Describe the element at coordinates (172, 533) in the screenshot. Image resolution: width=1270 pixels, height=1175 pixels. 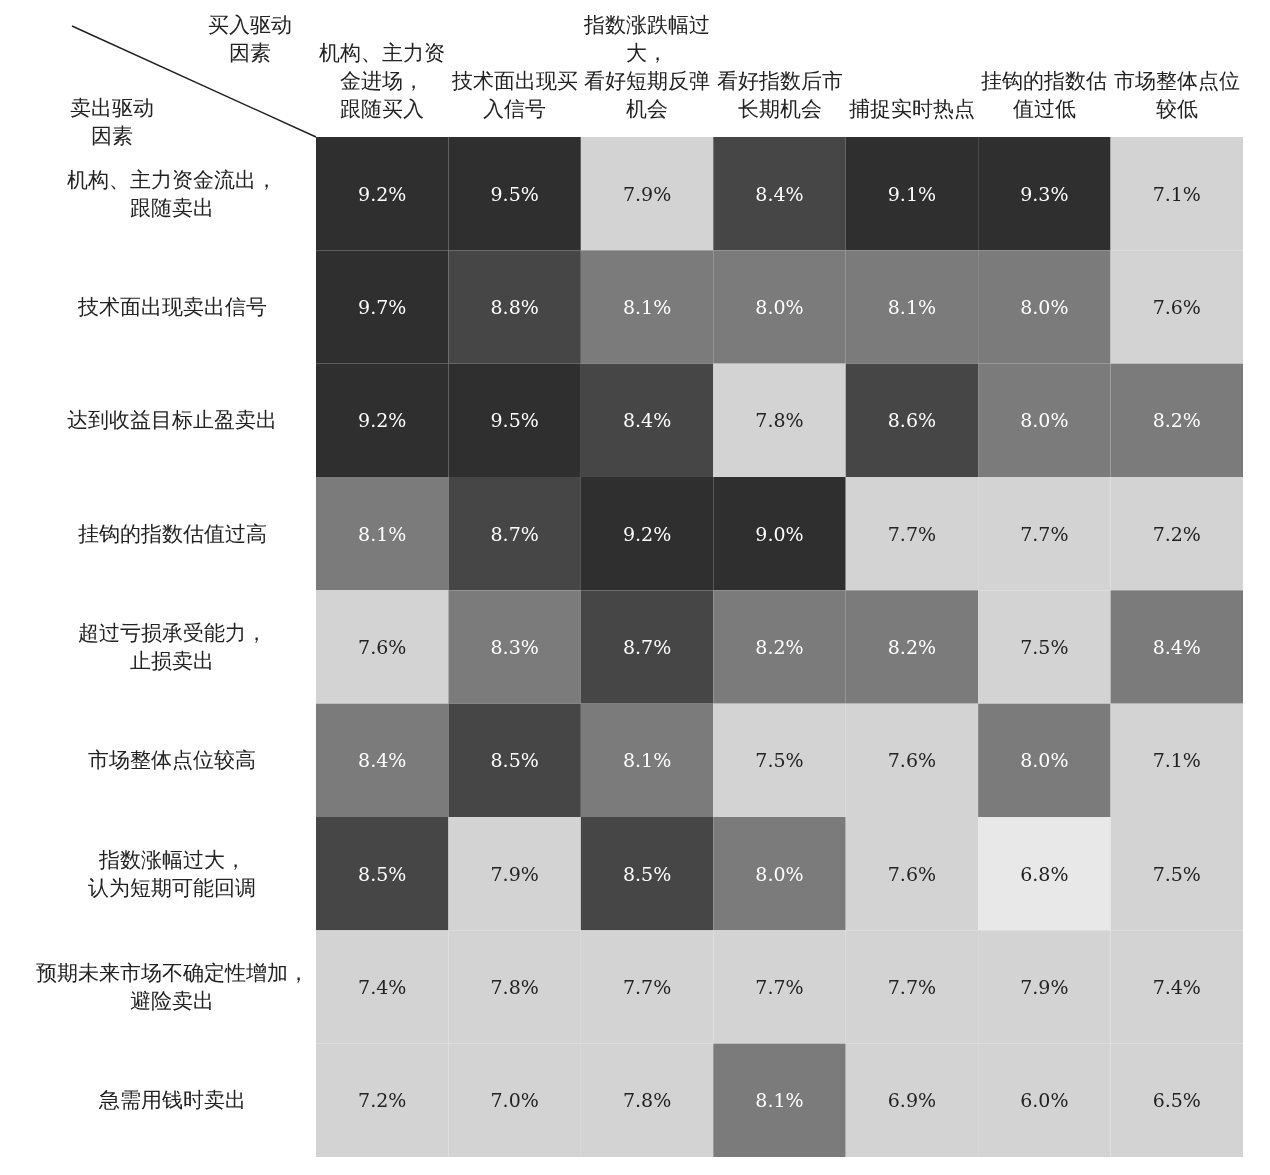
I see `y-tick-label: 挂钩的指数估值过高` at that location.